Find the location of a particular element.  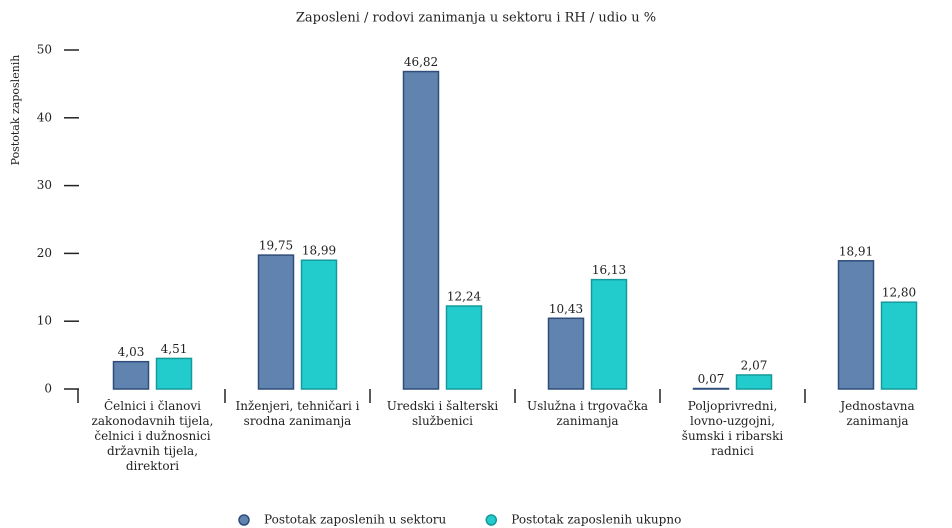

x-tick-label: Jednostavna zanimanja is located at coordinates (877, 413).